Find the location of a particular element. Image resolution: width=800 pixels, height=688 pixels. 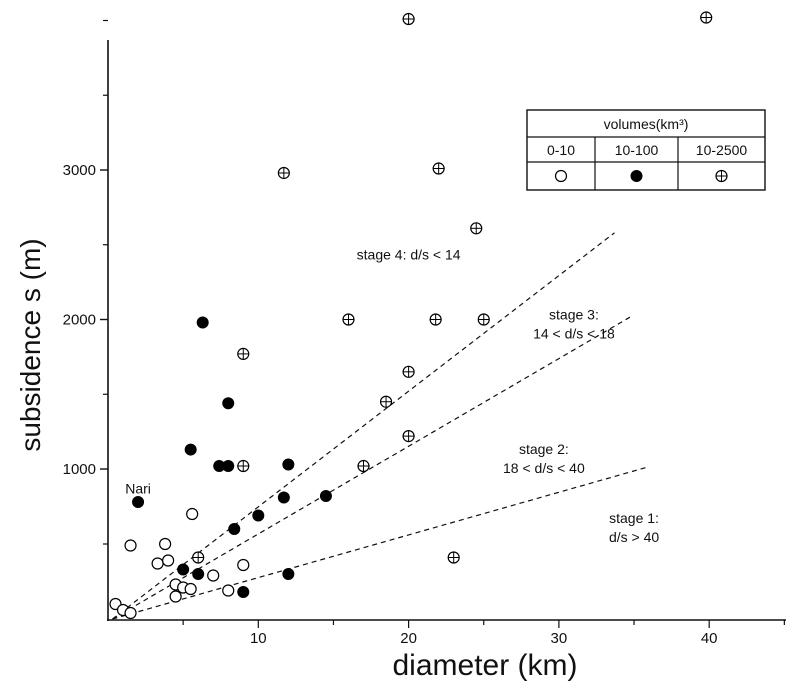

annotation-stage2: stage 2: 18 < d/s < 40 is located at coordinates (544, 458).